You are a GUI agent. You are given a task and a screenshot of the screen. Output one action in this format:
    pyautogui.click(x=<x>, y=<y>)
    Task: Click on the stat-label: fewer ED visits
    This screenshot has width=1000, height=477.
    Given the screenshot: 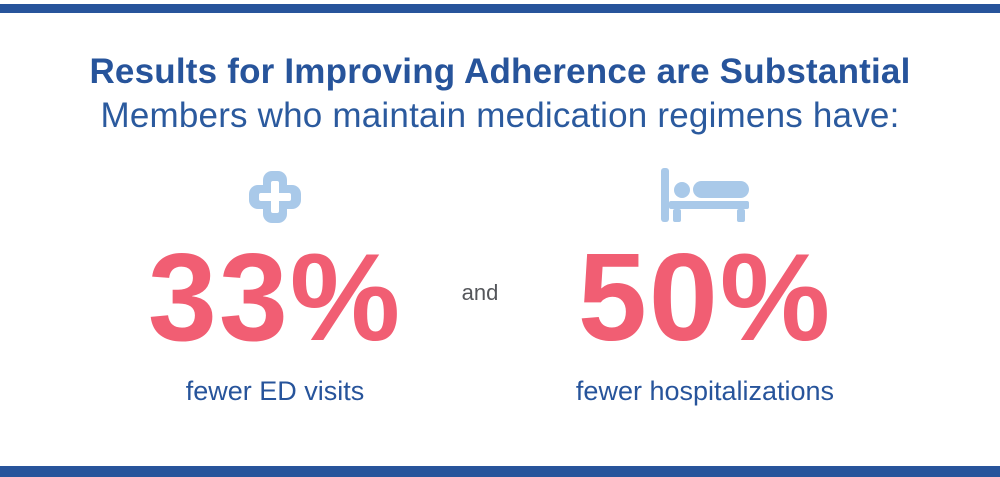 What is the action you would take?
    pyautogui.click(x=275, y=390)
    